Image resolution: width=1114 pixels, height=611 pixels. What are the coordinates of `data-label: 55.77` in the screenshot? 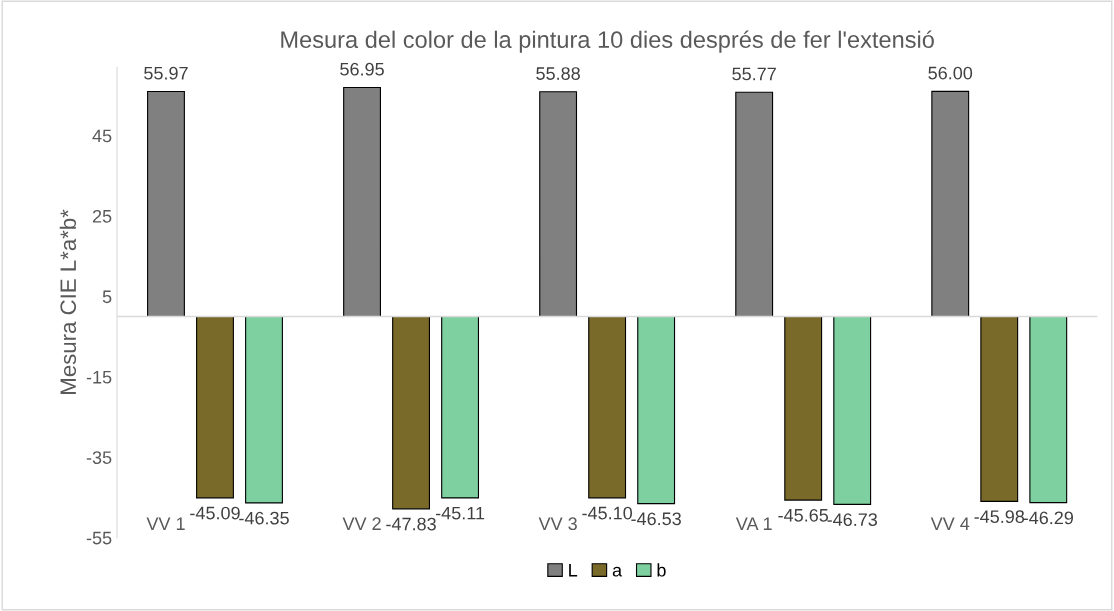 It's located at (754, 74).